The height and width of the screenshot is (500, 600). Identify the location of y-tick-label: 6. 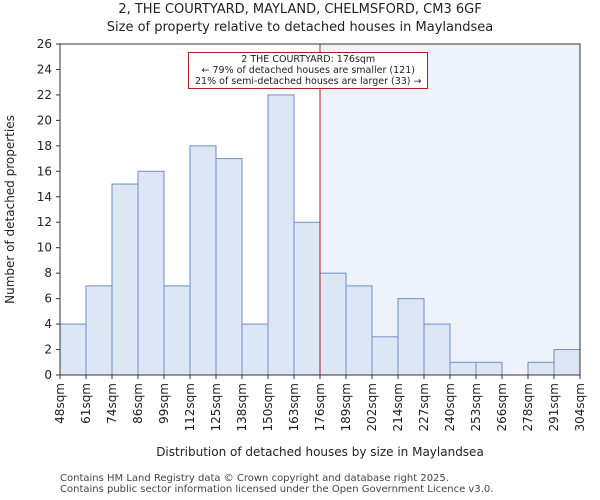
(48, 299).